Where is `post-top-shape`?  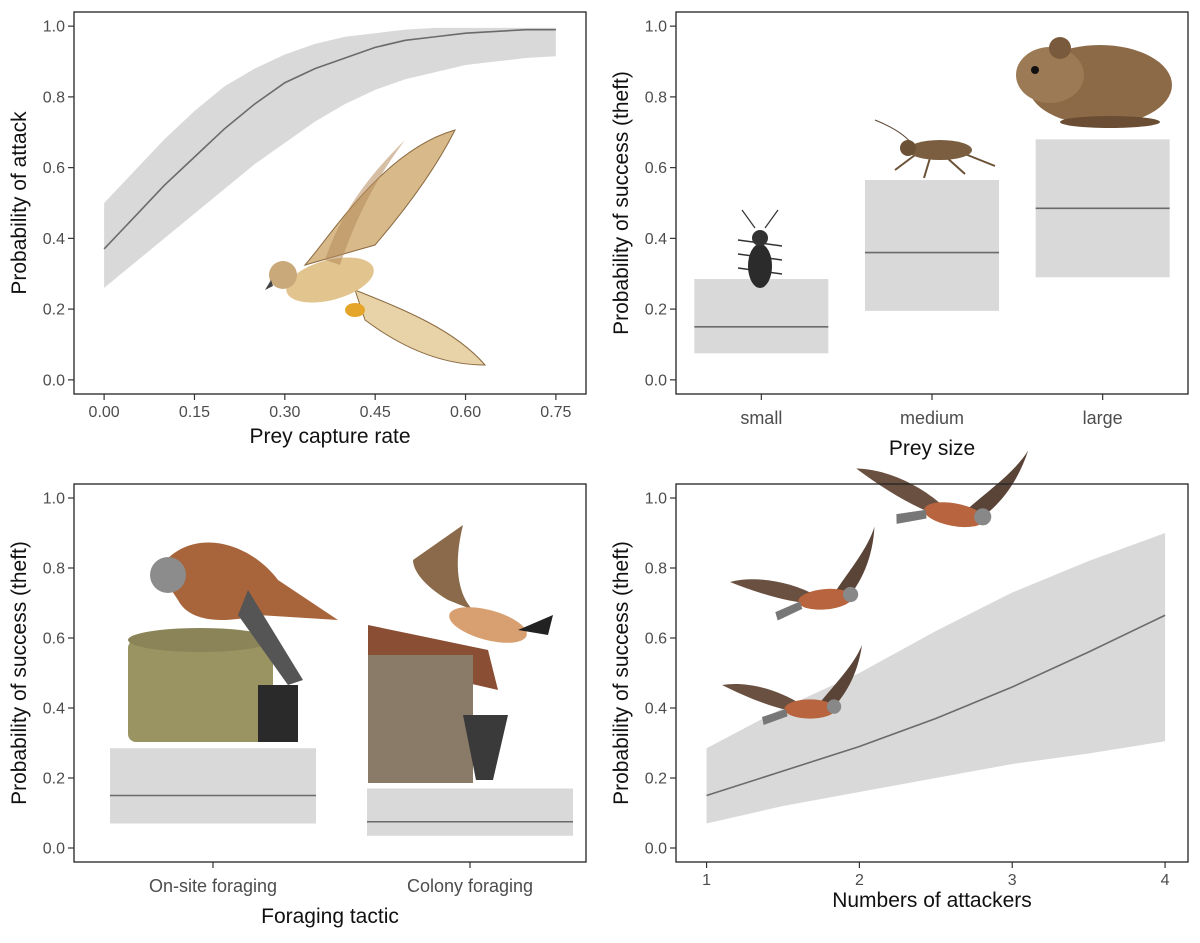
post-top-shape is located at coordinates (200, 640).